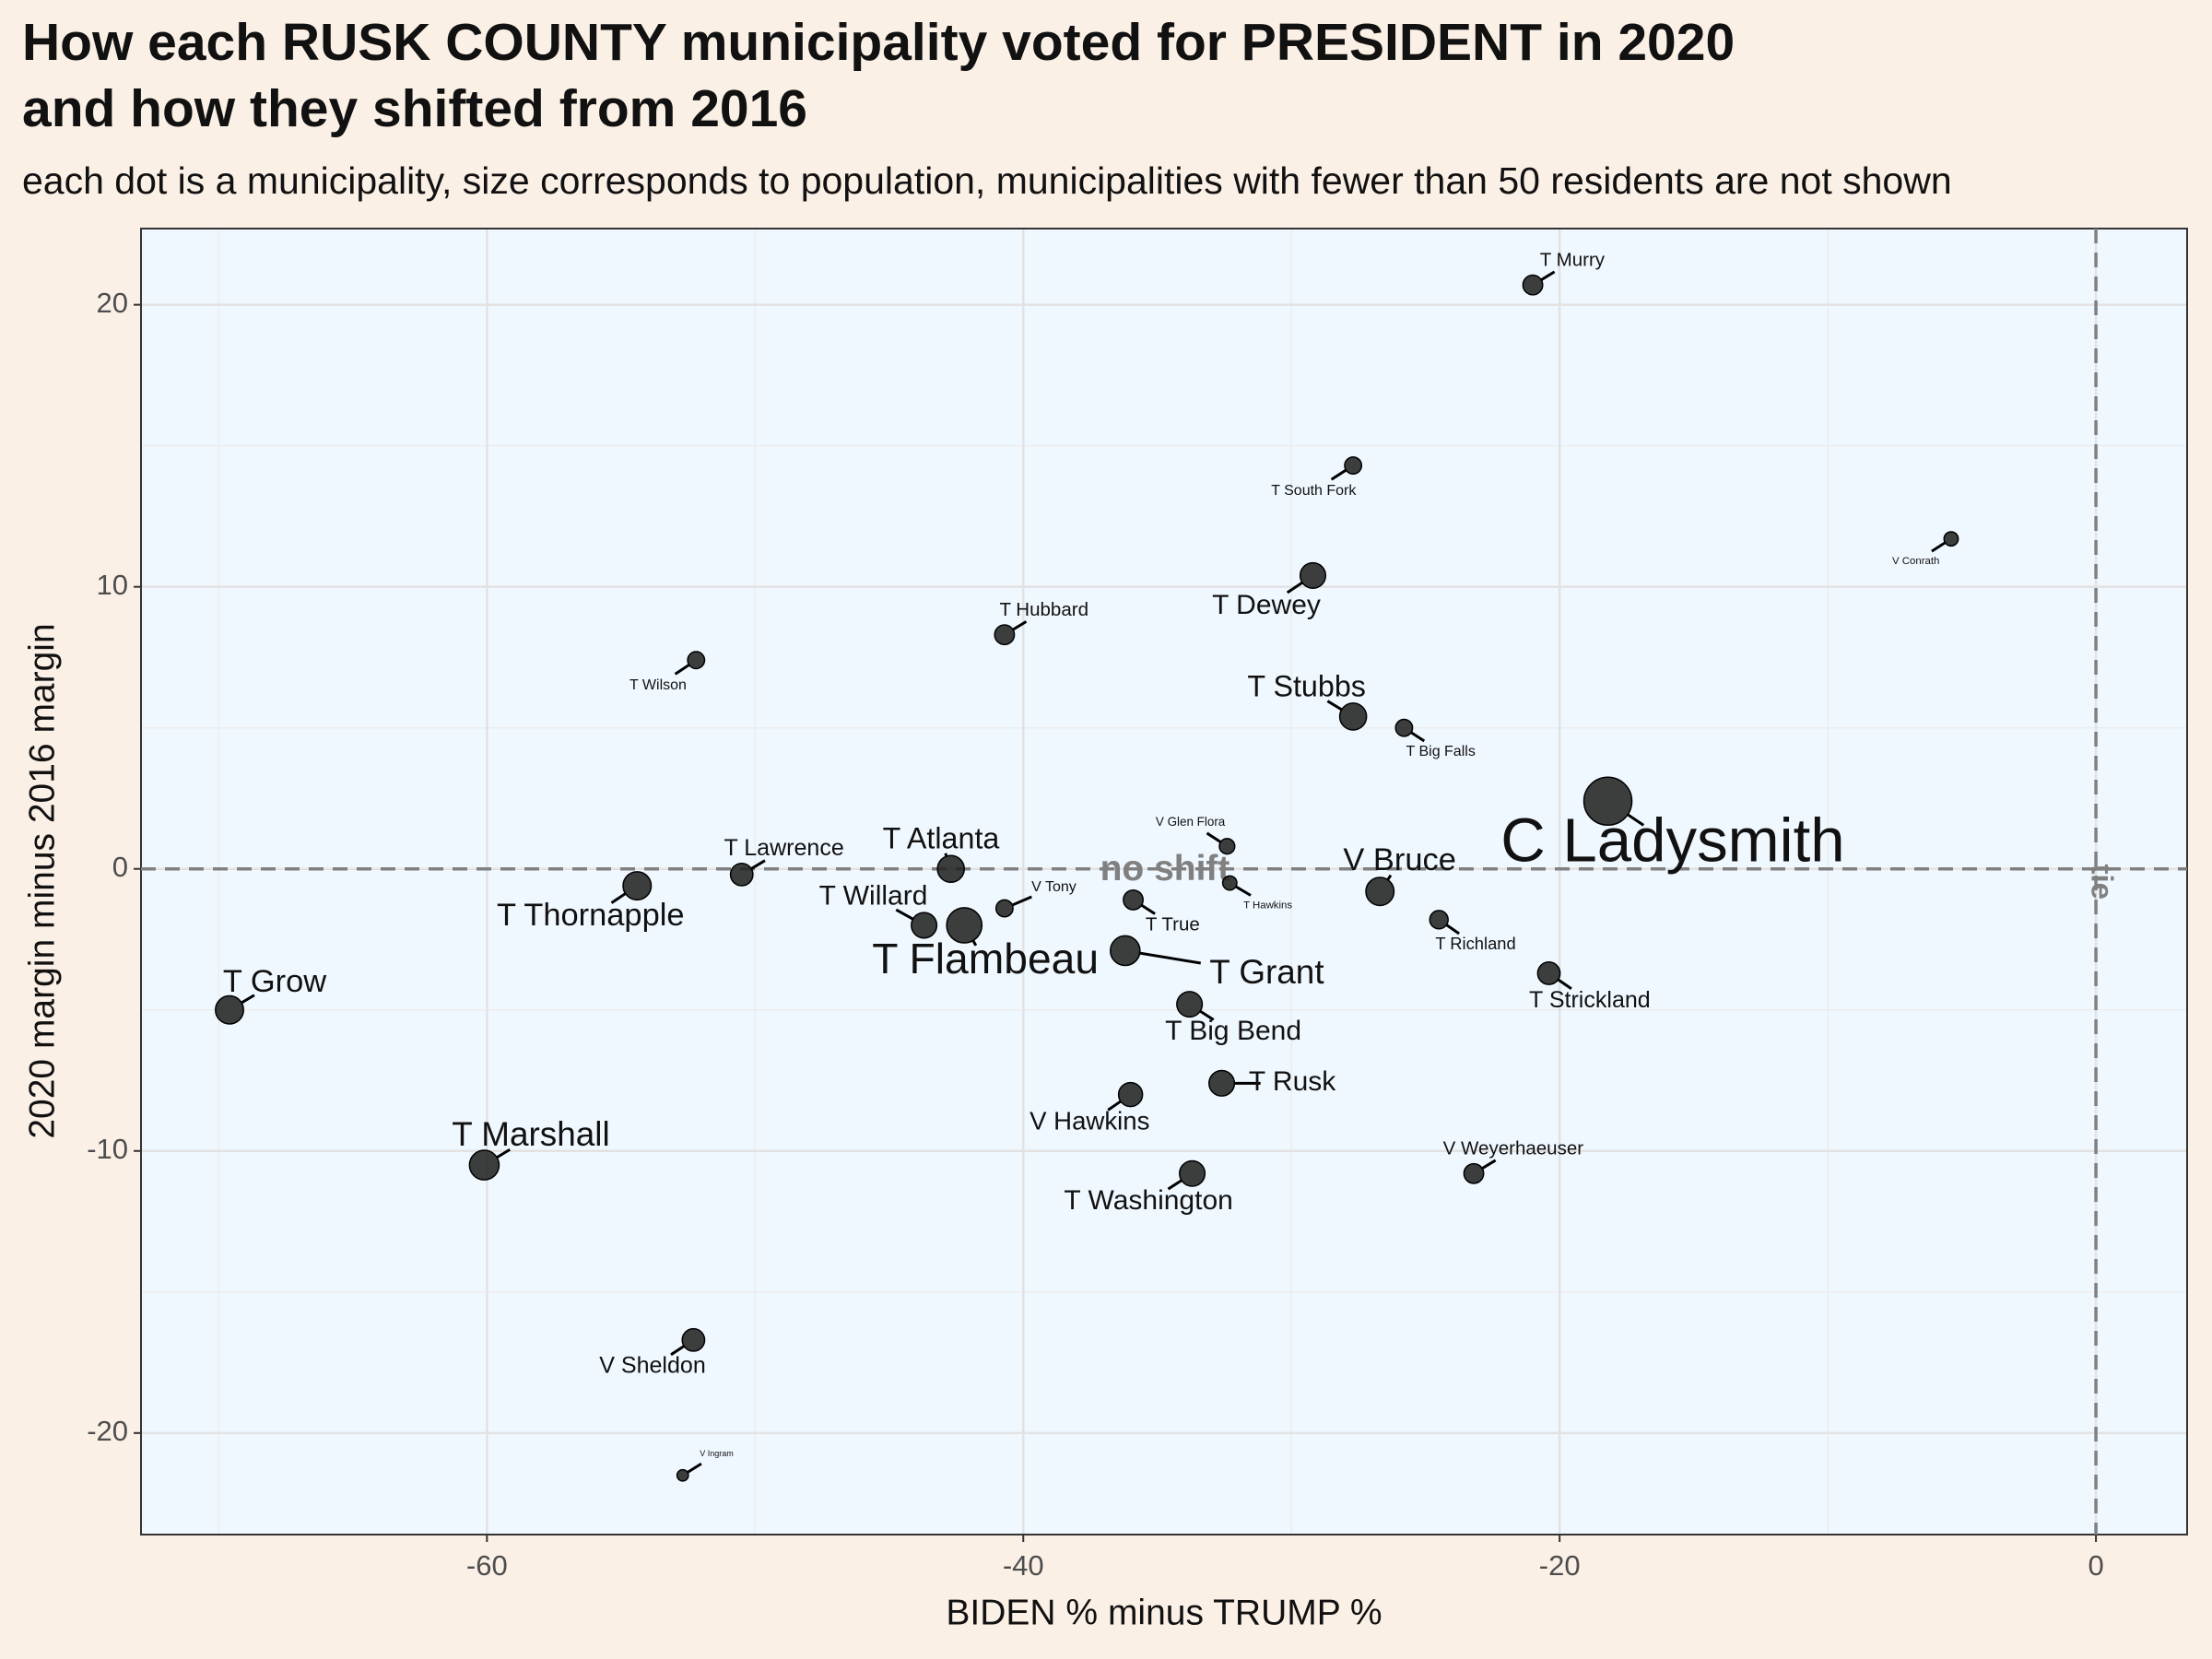 The width and height of the screenshot is (2212, 1659). I want to click on point-label: V Sheldon, so click(652, 1366).